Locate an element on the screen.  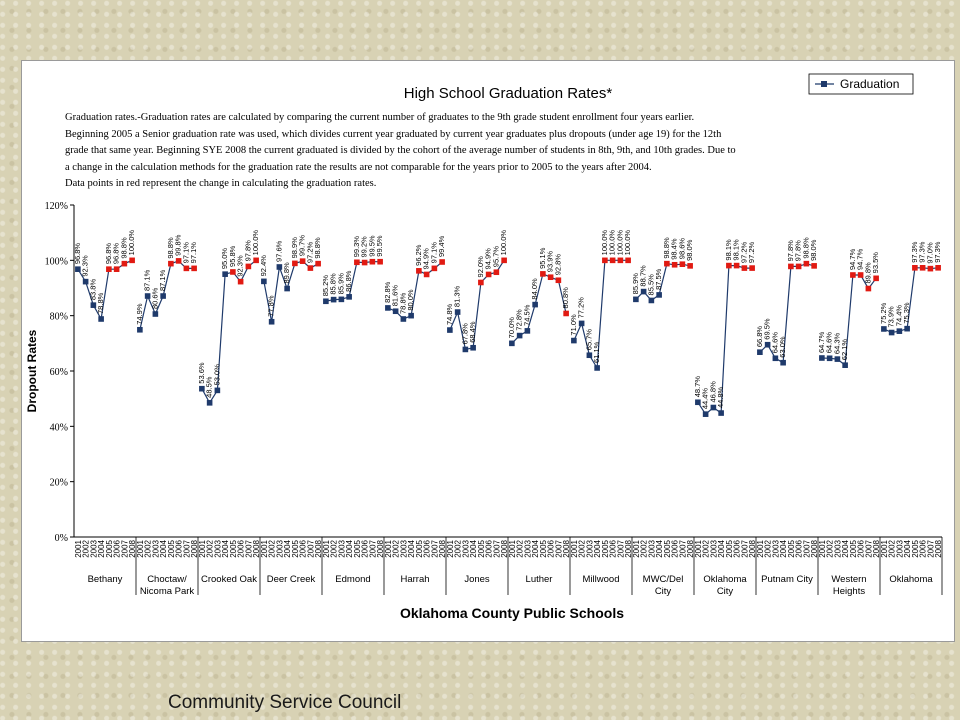
legend-box is located at coordinates (861, 84).